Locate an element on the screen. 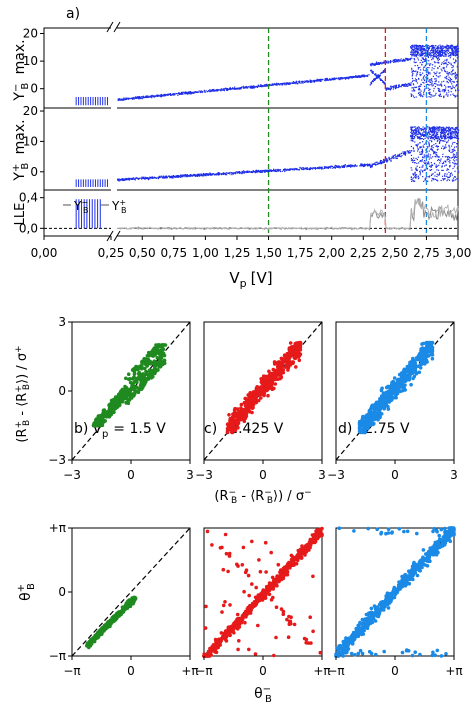 The image size is (474, 709). x-tick-label: 0,75 is located at coordinates (173, 253).